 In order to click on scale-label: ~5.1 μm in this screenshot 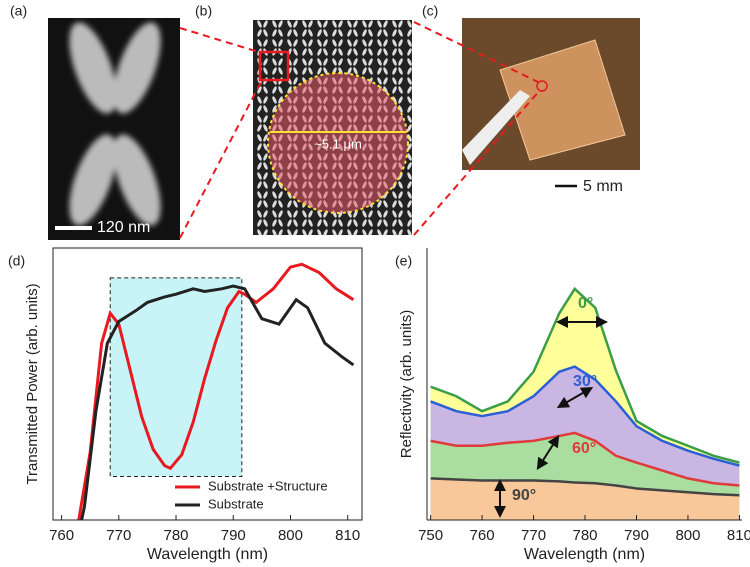, I will do `click(338, 143)`.